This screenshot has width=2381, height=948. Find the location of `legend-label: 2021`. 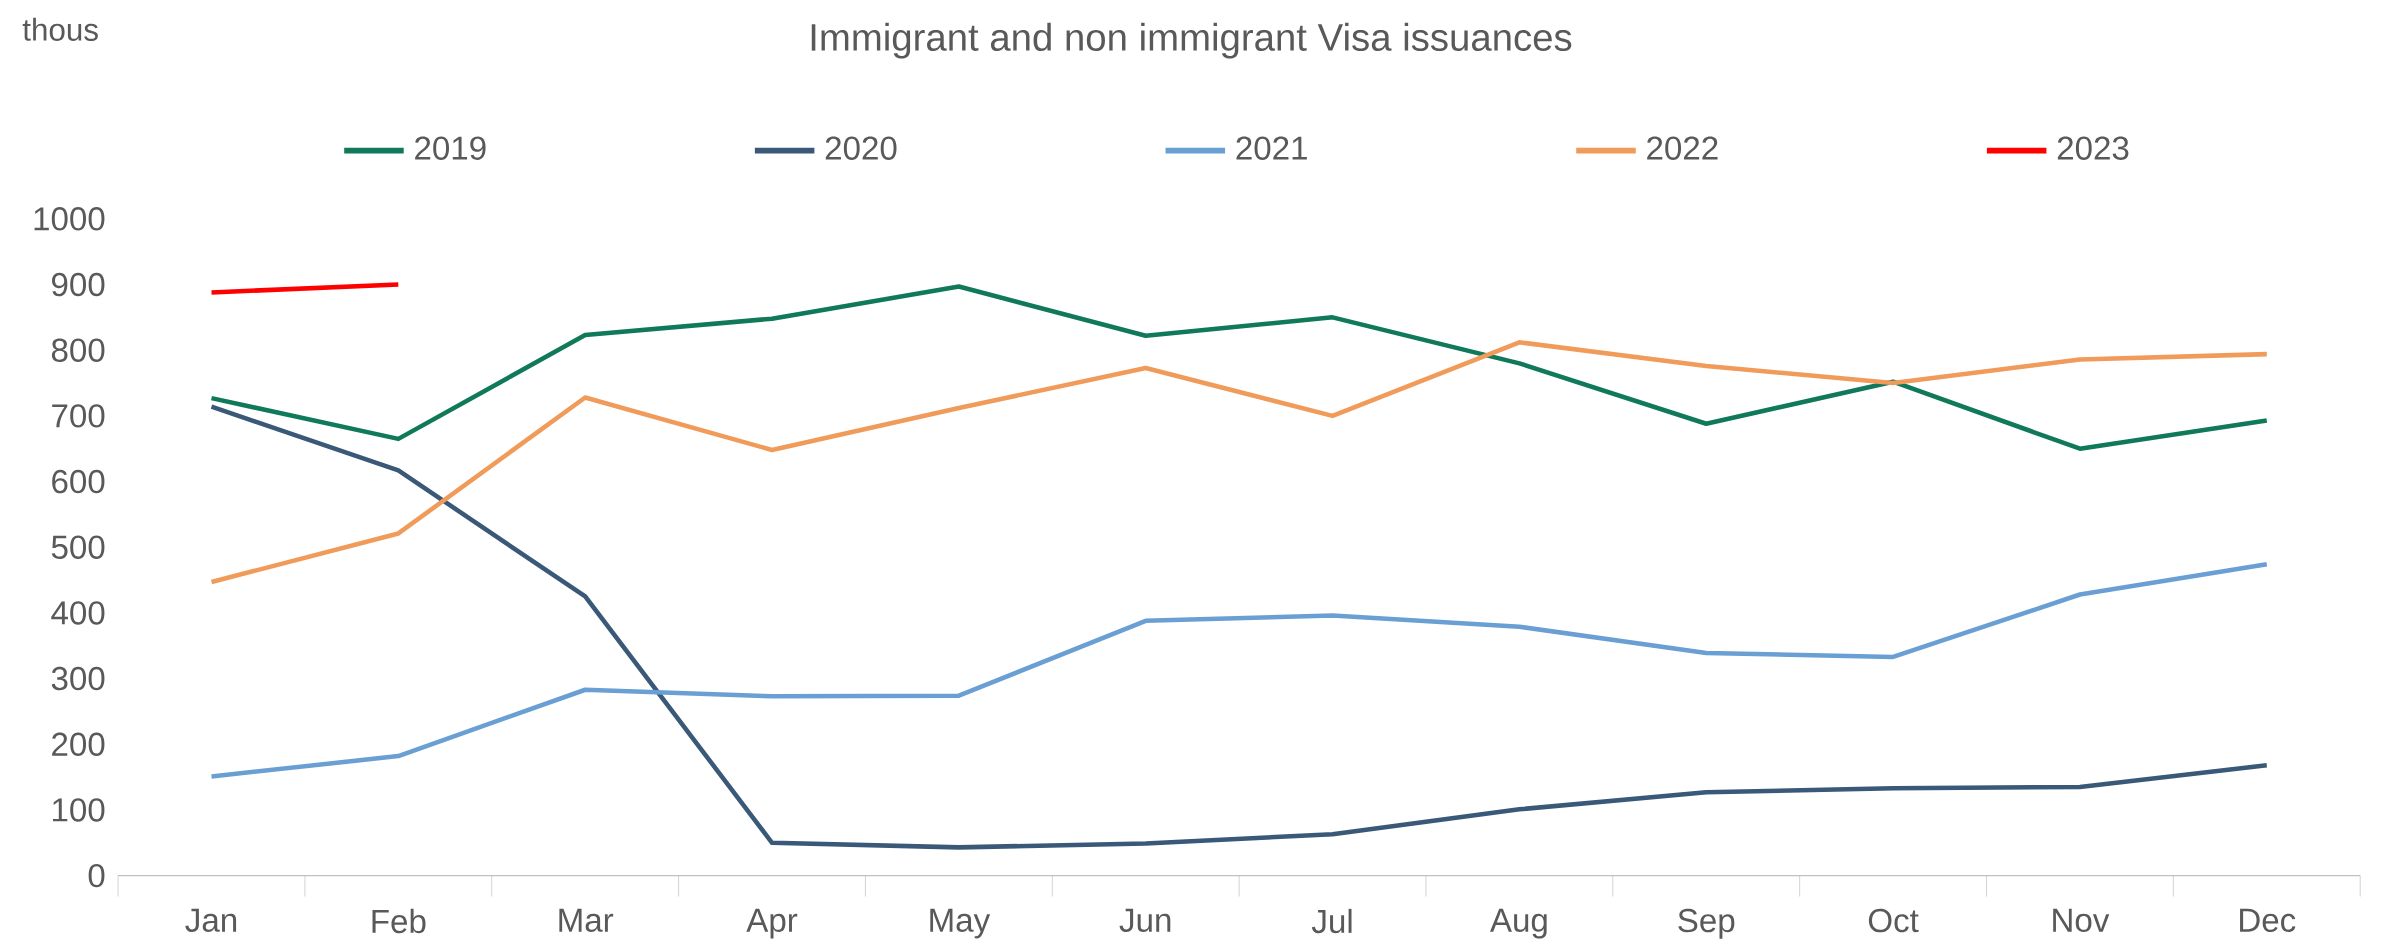

legend-label: 2021 is located at coordinates (1271, 148).